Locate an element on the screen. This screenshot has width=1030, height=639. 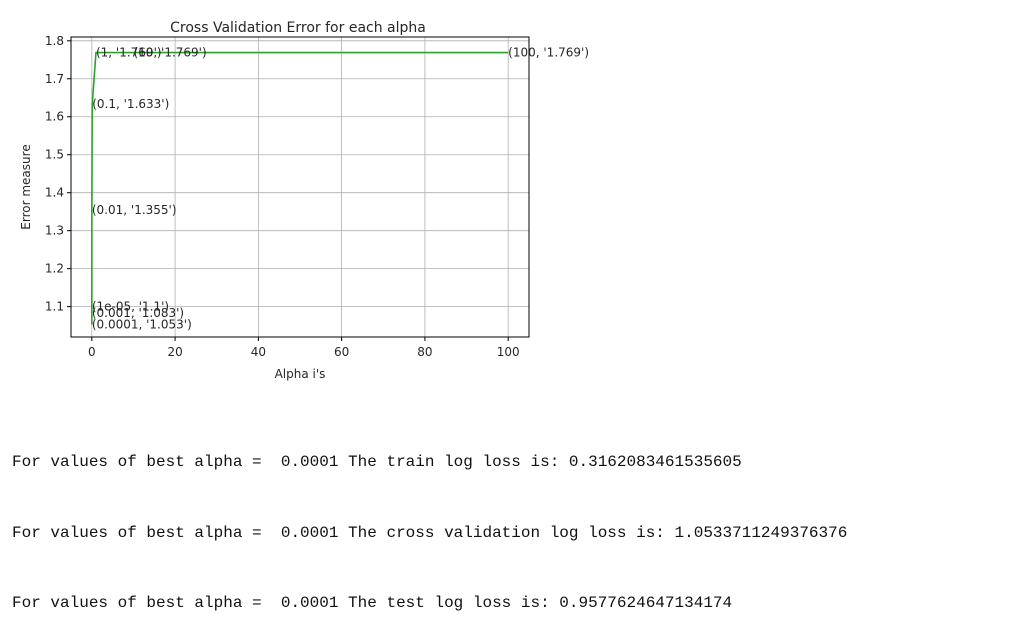
x-tick-label: 60 is located at coordinates (341, 352).